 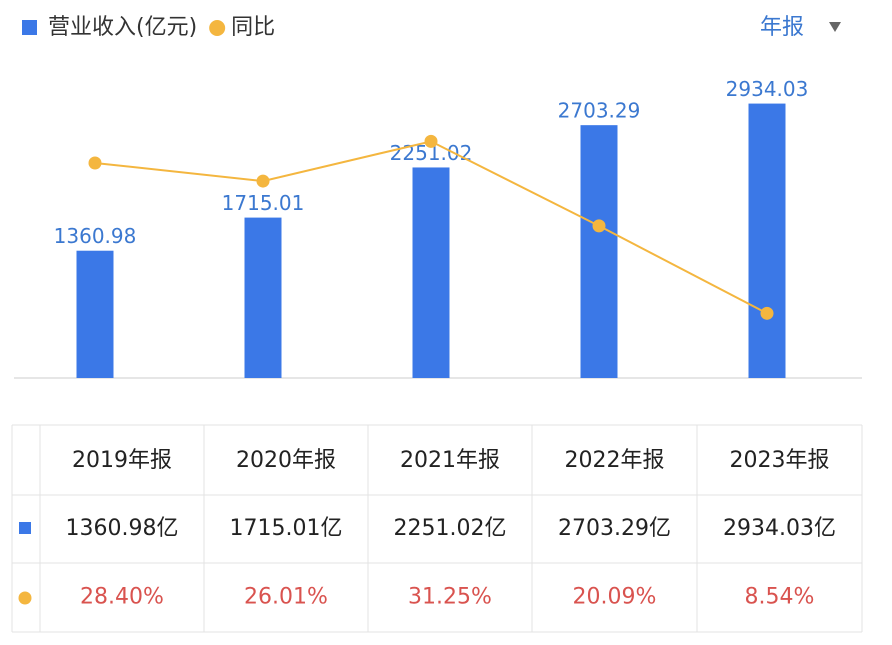 What do you see at coordinates (614, 528) in the screenshot?
I see `table-cell: 2703.29亿` at bounding box center [614, 528].